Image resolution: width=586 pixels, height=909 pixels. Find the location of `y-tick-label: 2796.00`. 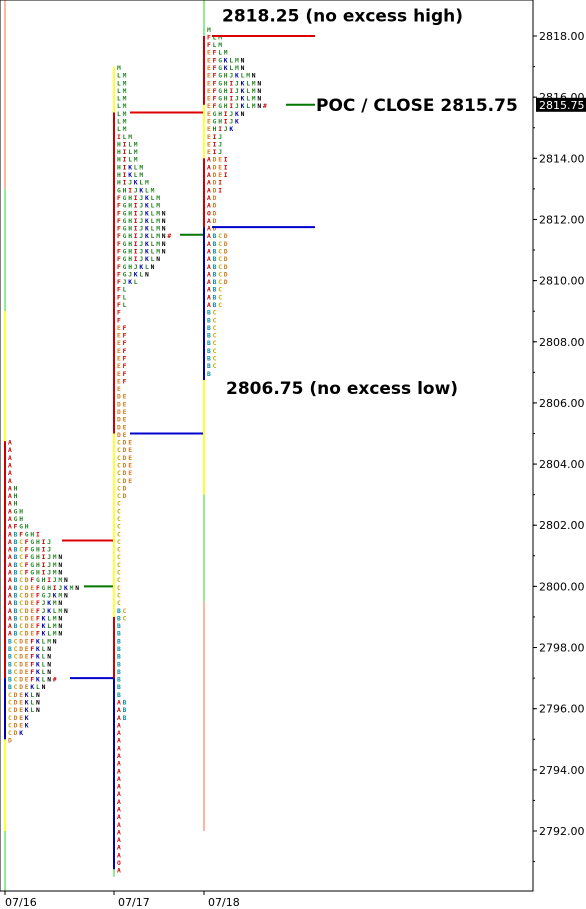

y-tick-label: 2796.00 is located at coordinates (562, 709).